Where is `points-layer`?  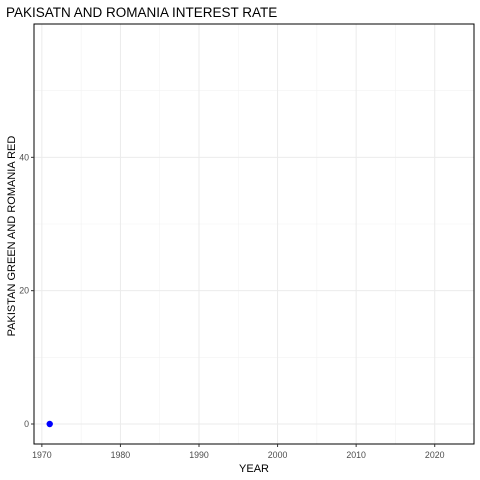 points-layer is located at coordinates (50, 424).